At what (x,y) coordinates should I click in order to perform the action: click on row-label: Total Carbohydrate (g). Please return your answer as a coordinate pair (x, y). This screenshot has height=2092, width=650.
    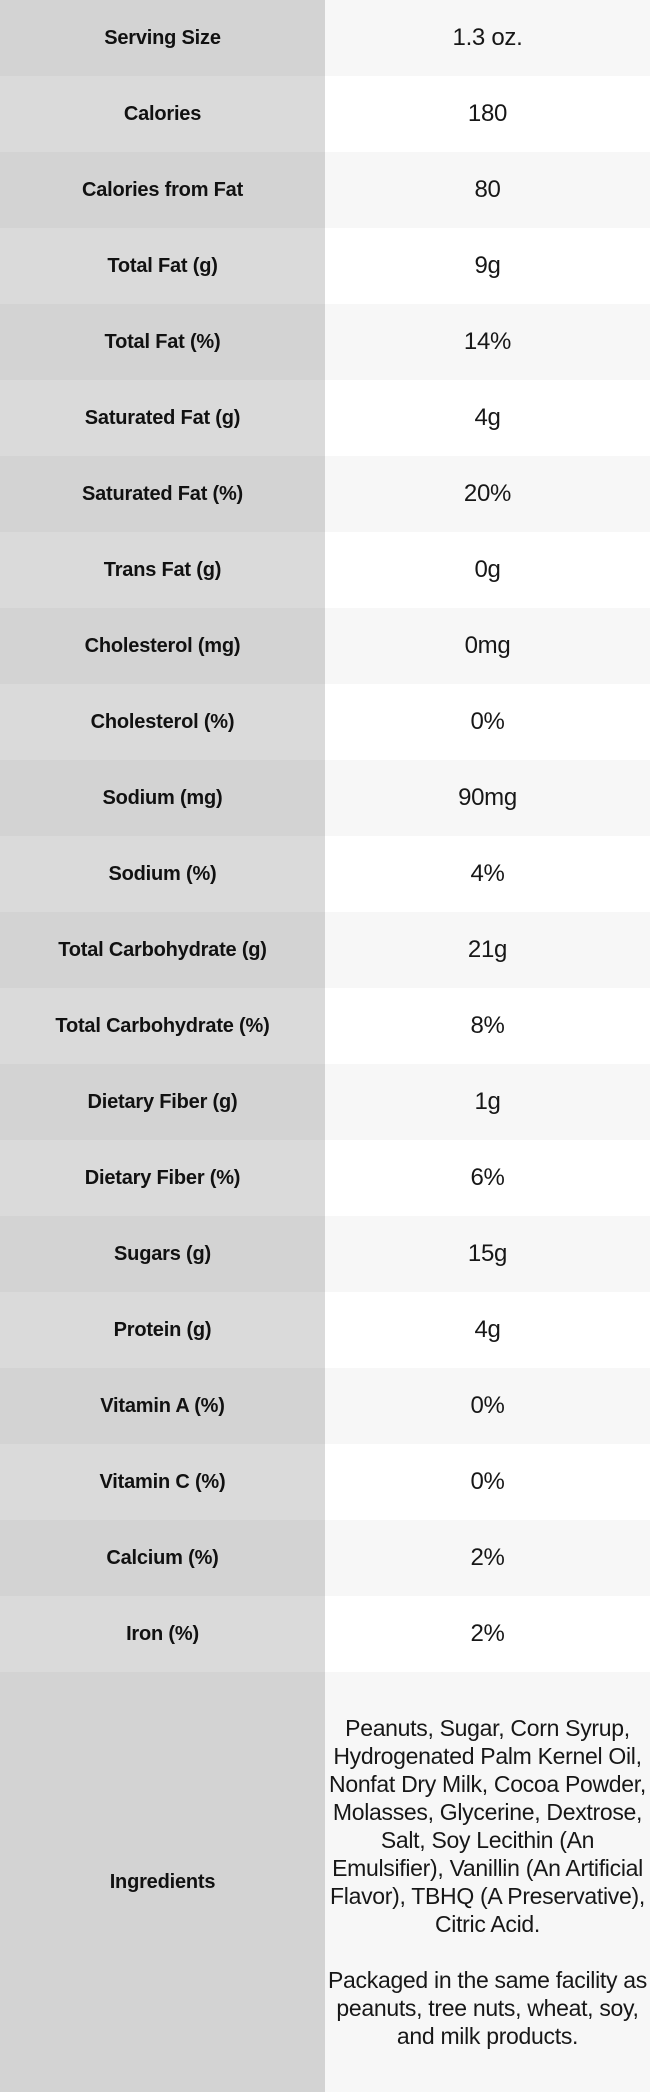
    Looking at the image, I should click on (162, 950).